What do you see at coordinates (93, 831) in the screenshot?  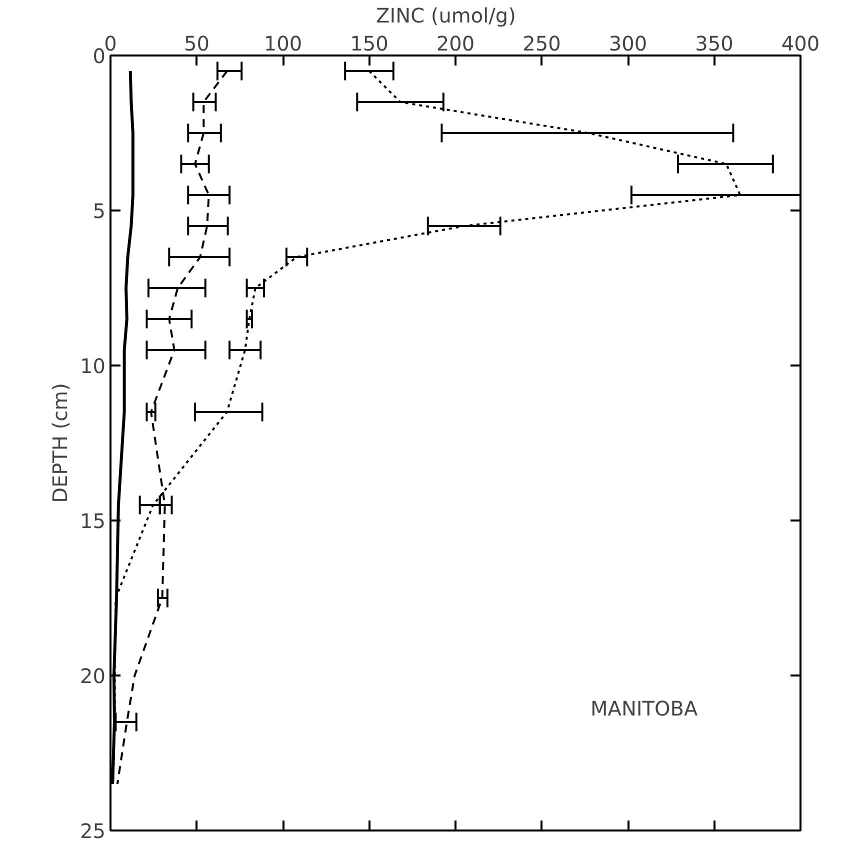 I see `y-tick-label: 25` at bounding box center [93, 831].